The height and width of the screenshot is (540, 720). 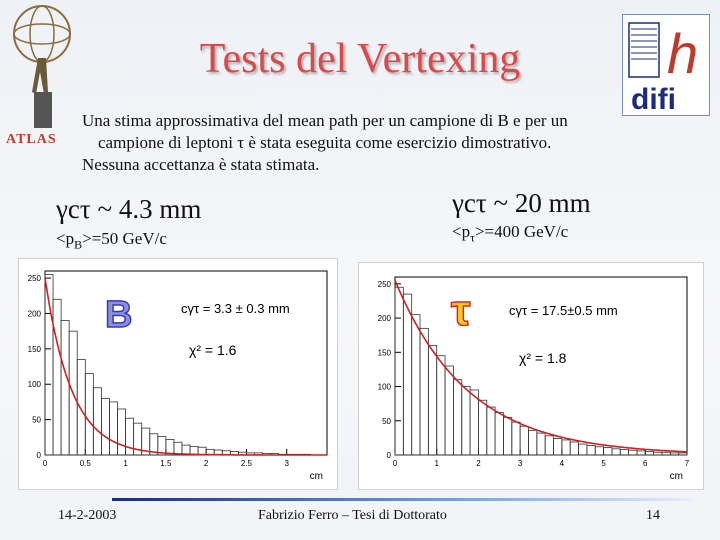 I want to click on x-tick-label: 1, so click(x=436, y=463).